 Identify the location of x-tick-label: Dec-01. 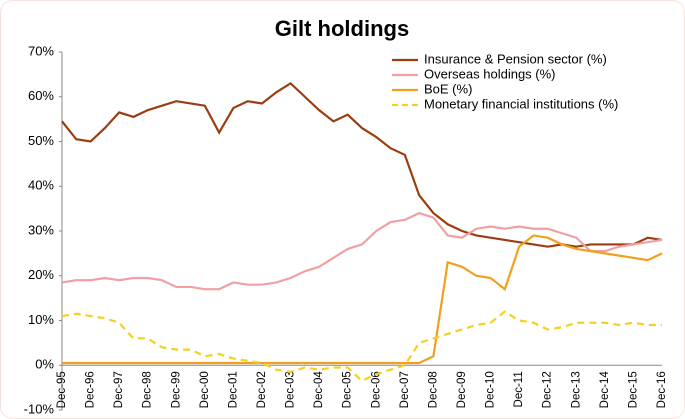
(233, 389).